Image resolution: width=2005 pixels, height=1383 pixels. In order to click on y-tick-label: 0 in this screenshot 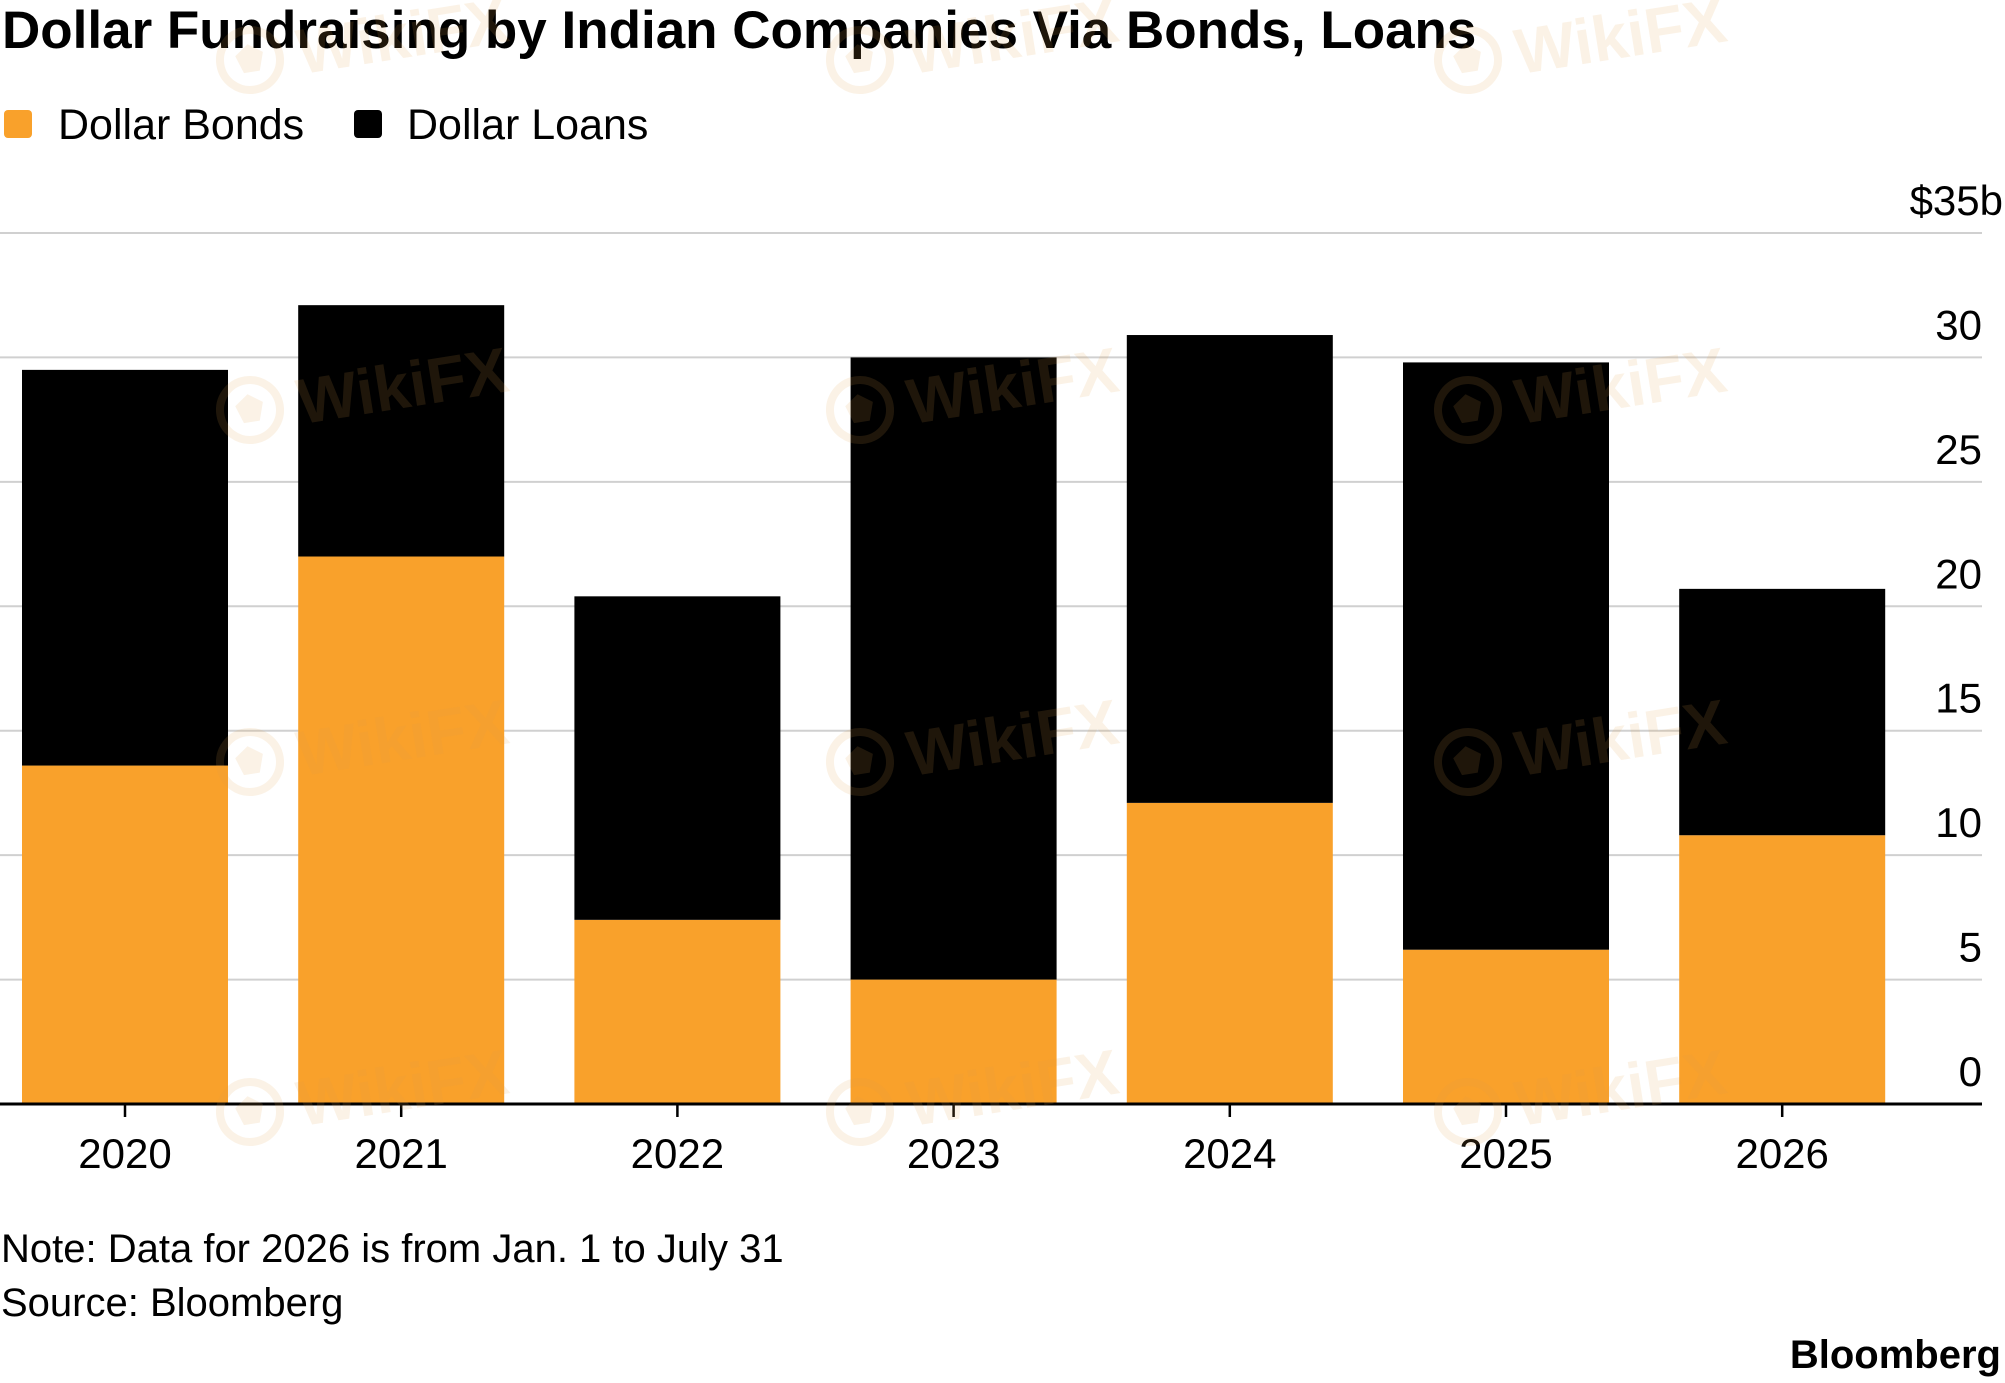, I will do `click(1970, 1071)`.